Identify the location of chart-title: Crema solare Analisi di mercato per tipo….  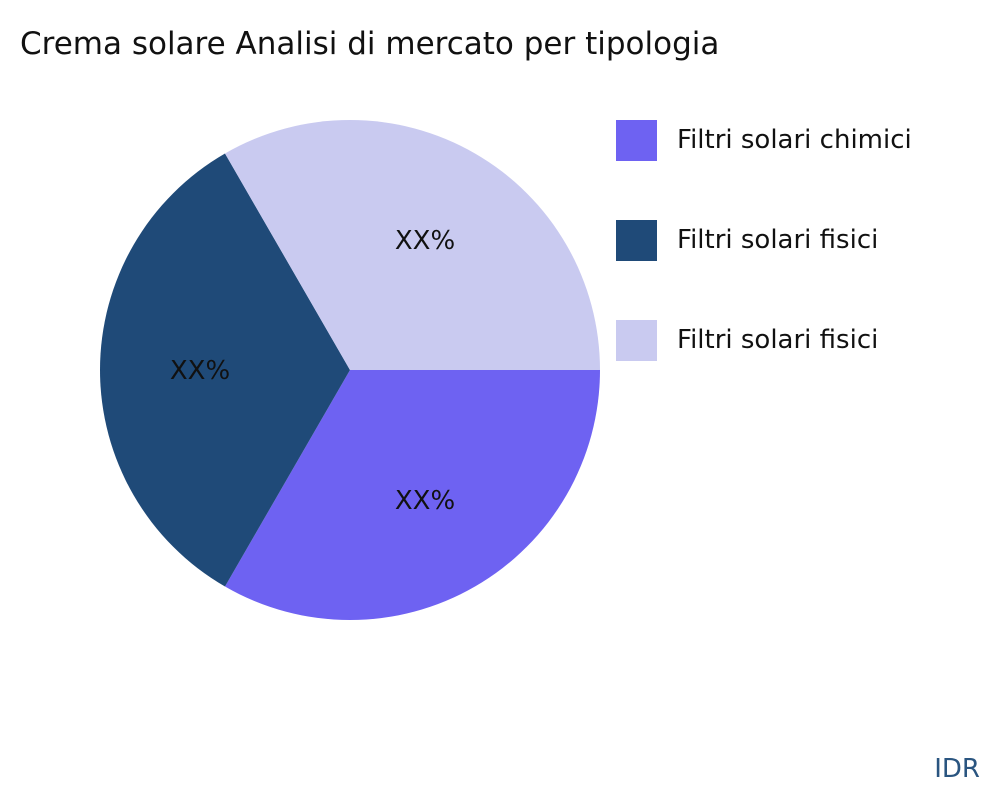
(370, 44).